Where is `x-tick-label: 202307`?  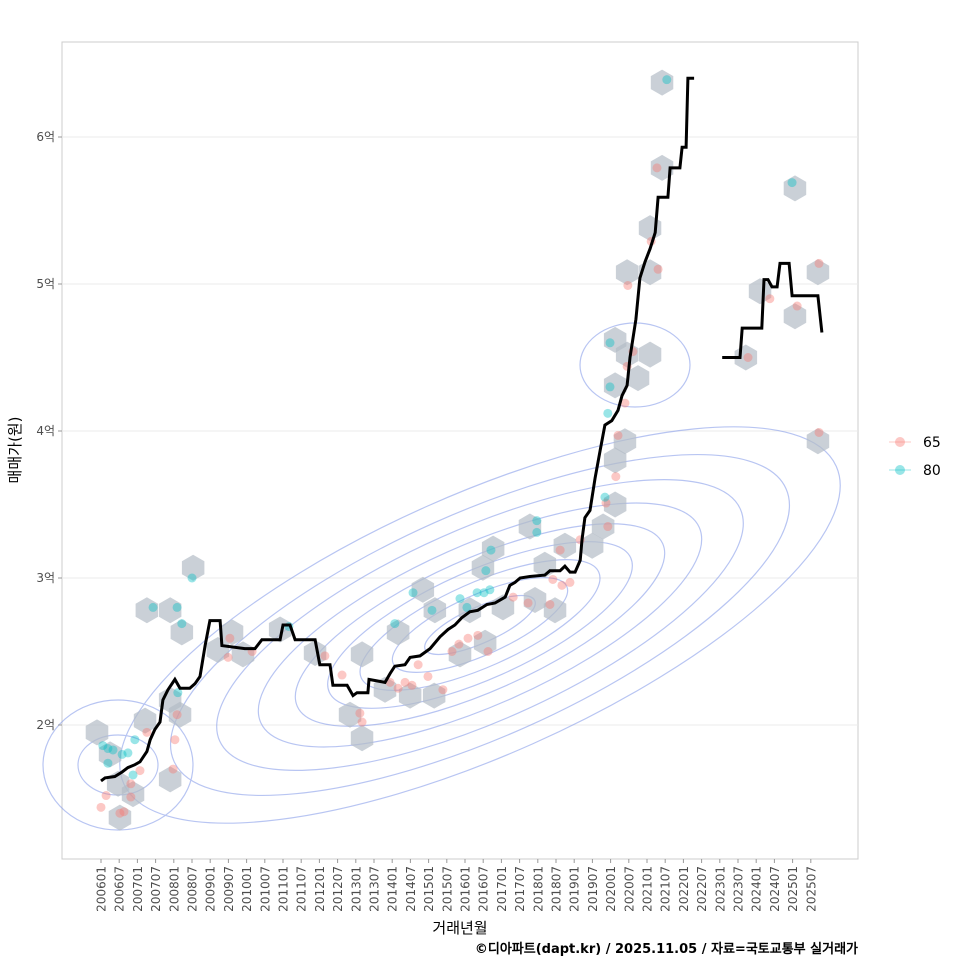
x-tick-label: 202307 is located at coordinates (739, 889).